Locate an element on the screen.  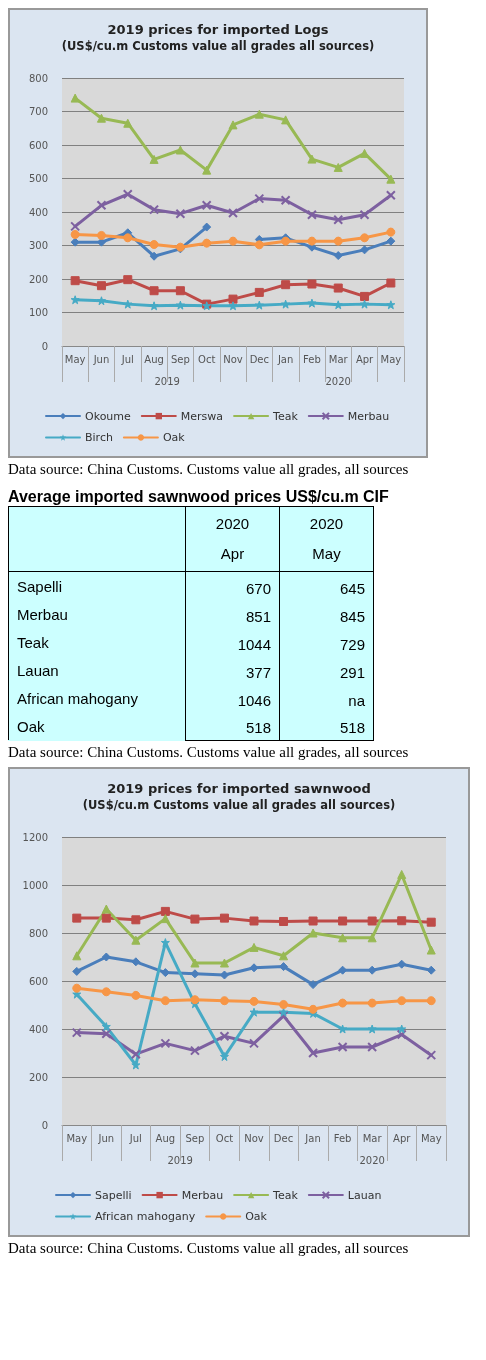
data-label: 1044 is located at coordinates (232, 642).